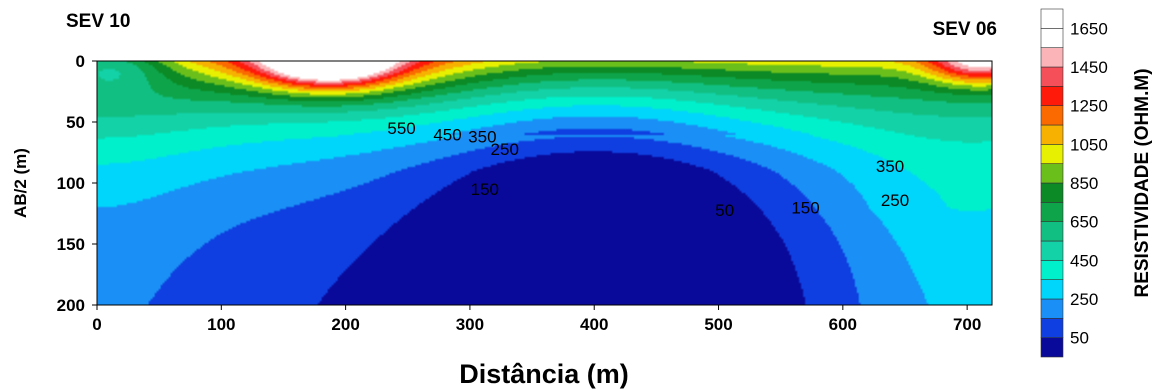 The image size is (1157, 390). I want to click on annotation-sev-right: SEV 06, so click(965, 29).